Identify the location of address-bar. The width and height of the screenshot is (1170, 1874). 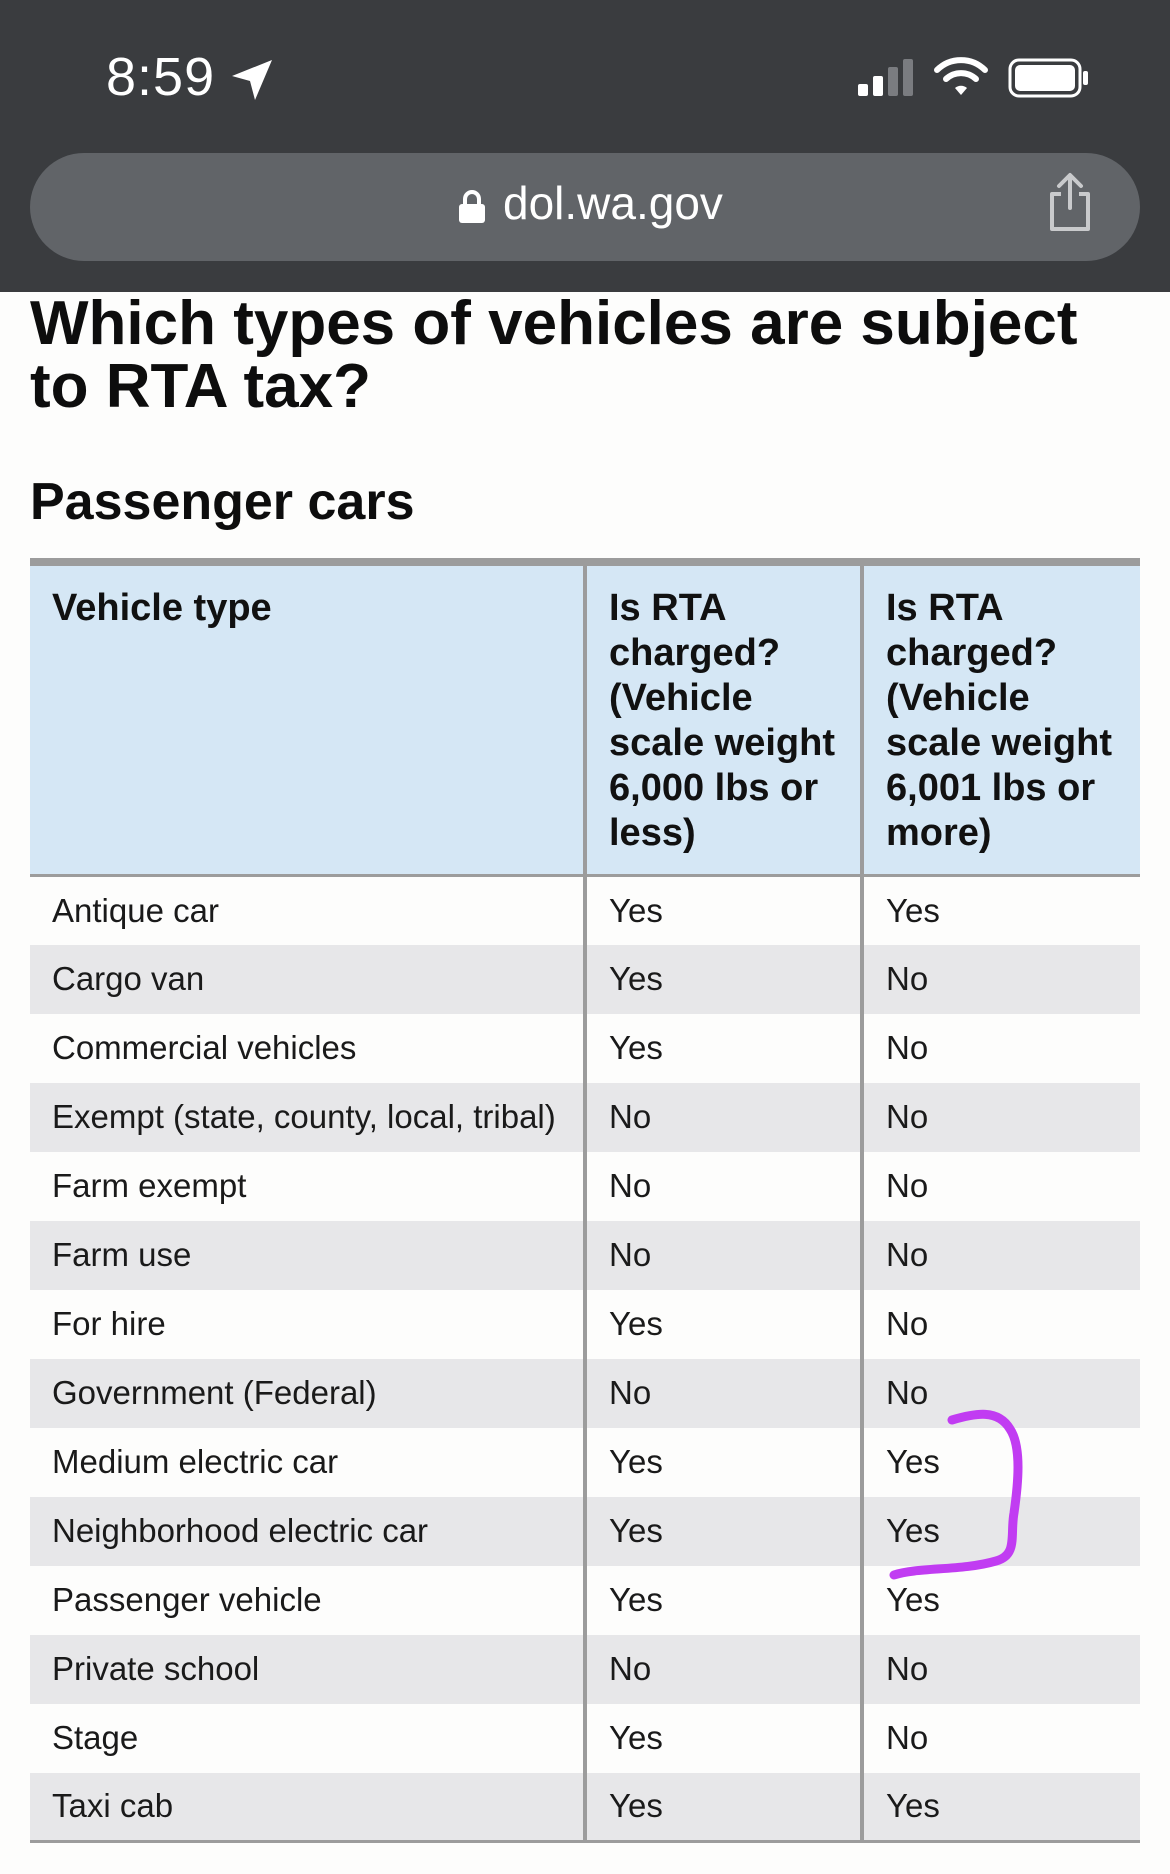
(585, 207).